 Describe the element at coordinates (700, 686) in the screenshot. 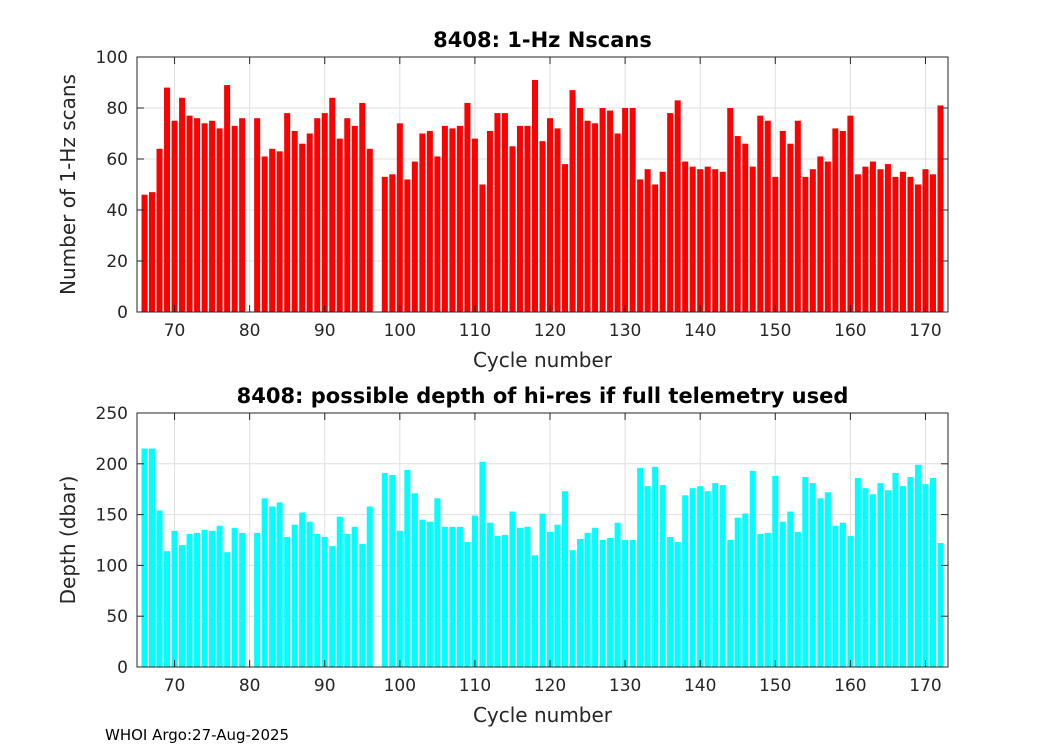

I see `c2-x-tick-label: 140` at that location.